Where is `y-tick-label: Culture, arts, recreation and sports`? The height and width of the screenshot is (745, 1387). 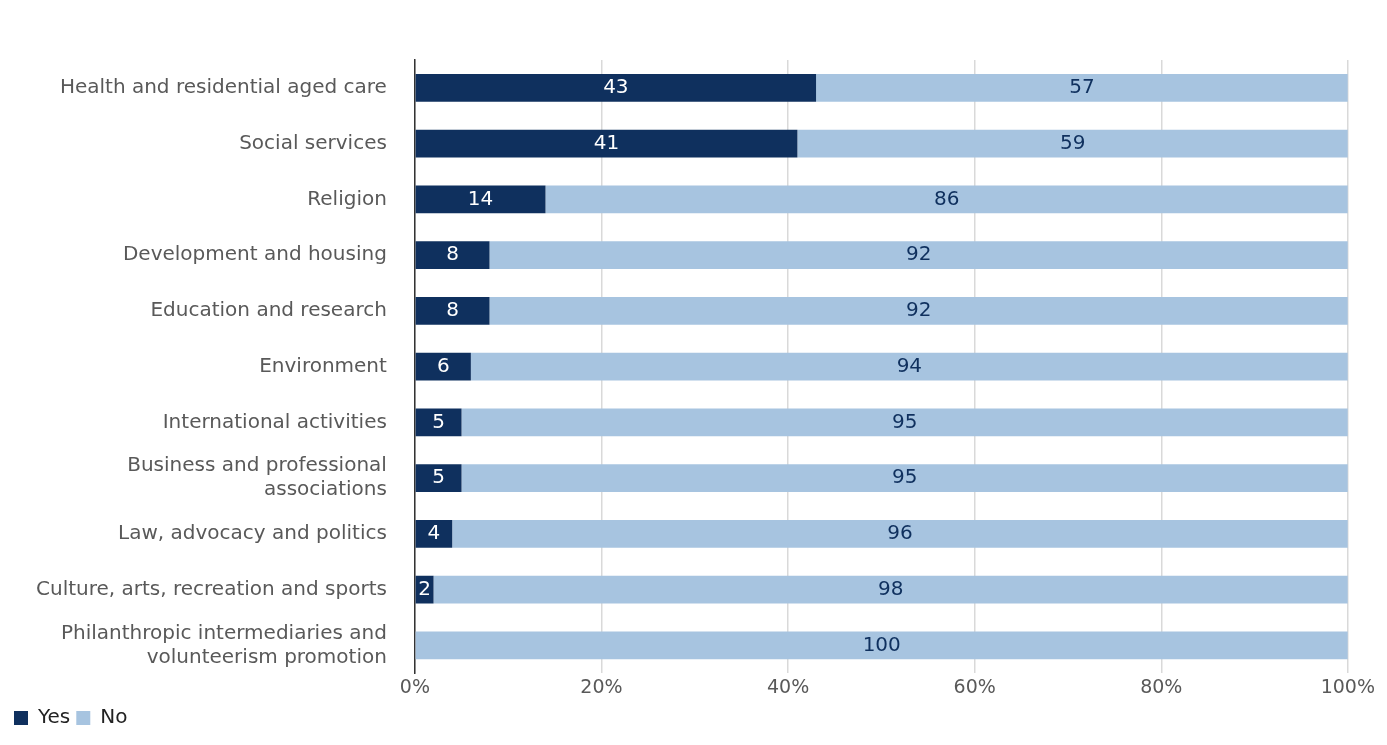
y-tick-label: Culture, arts, recreation and sports is located at coordinates (211, 587).